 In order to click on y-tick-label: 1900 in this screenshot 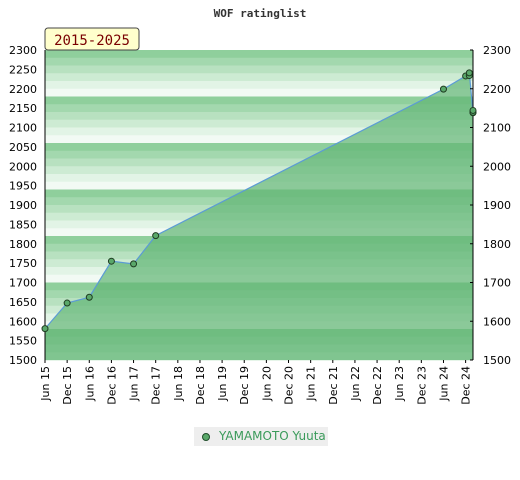, I will do `click(23, 205)`.